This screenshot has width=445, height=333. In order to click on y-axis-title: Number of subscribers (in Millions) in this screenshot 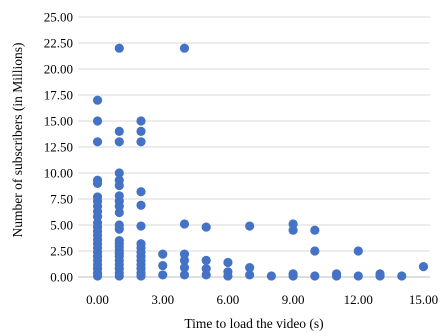, I will do `click(17, 140)`.